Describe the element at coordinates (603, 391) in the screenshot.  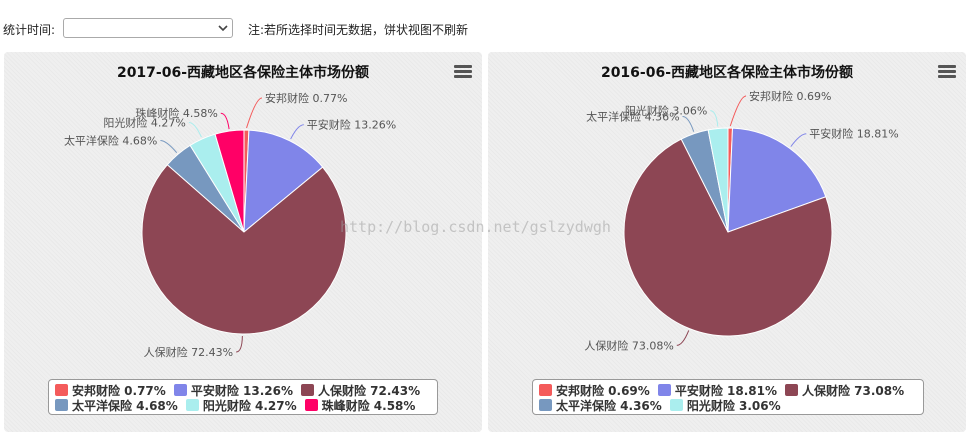
I see `legend-label: 安邦财险 0.69%` at that location.